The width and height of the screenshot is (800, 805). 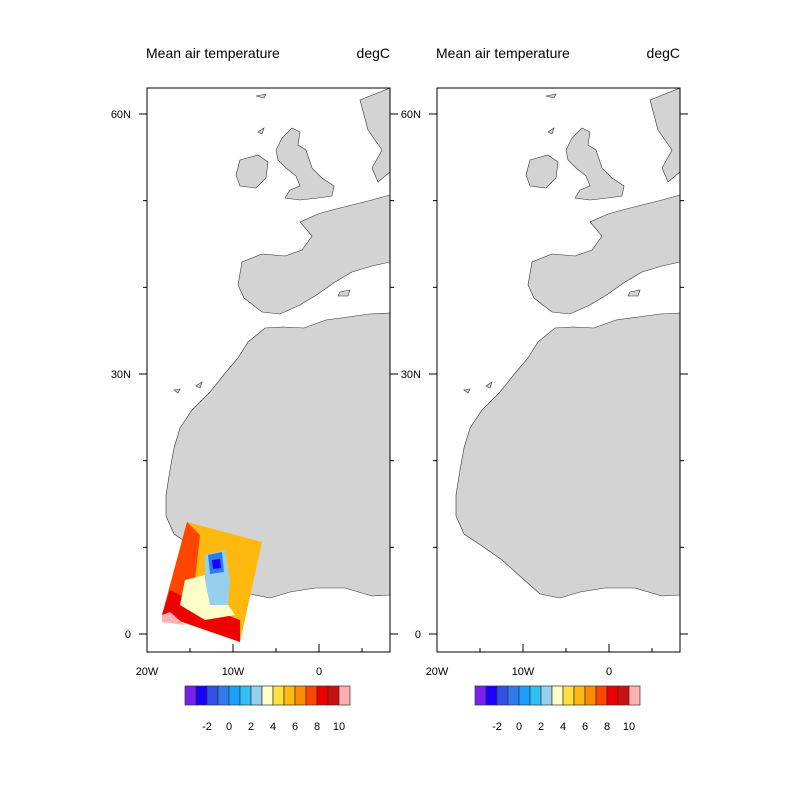 I want to click on field-mild, so click(x=207, y=597).